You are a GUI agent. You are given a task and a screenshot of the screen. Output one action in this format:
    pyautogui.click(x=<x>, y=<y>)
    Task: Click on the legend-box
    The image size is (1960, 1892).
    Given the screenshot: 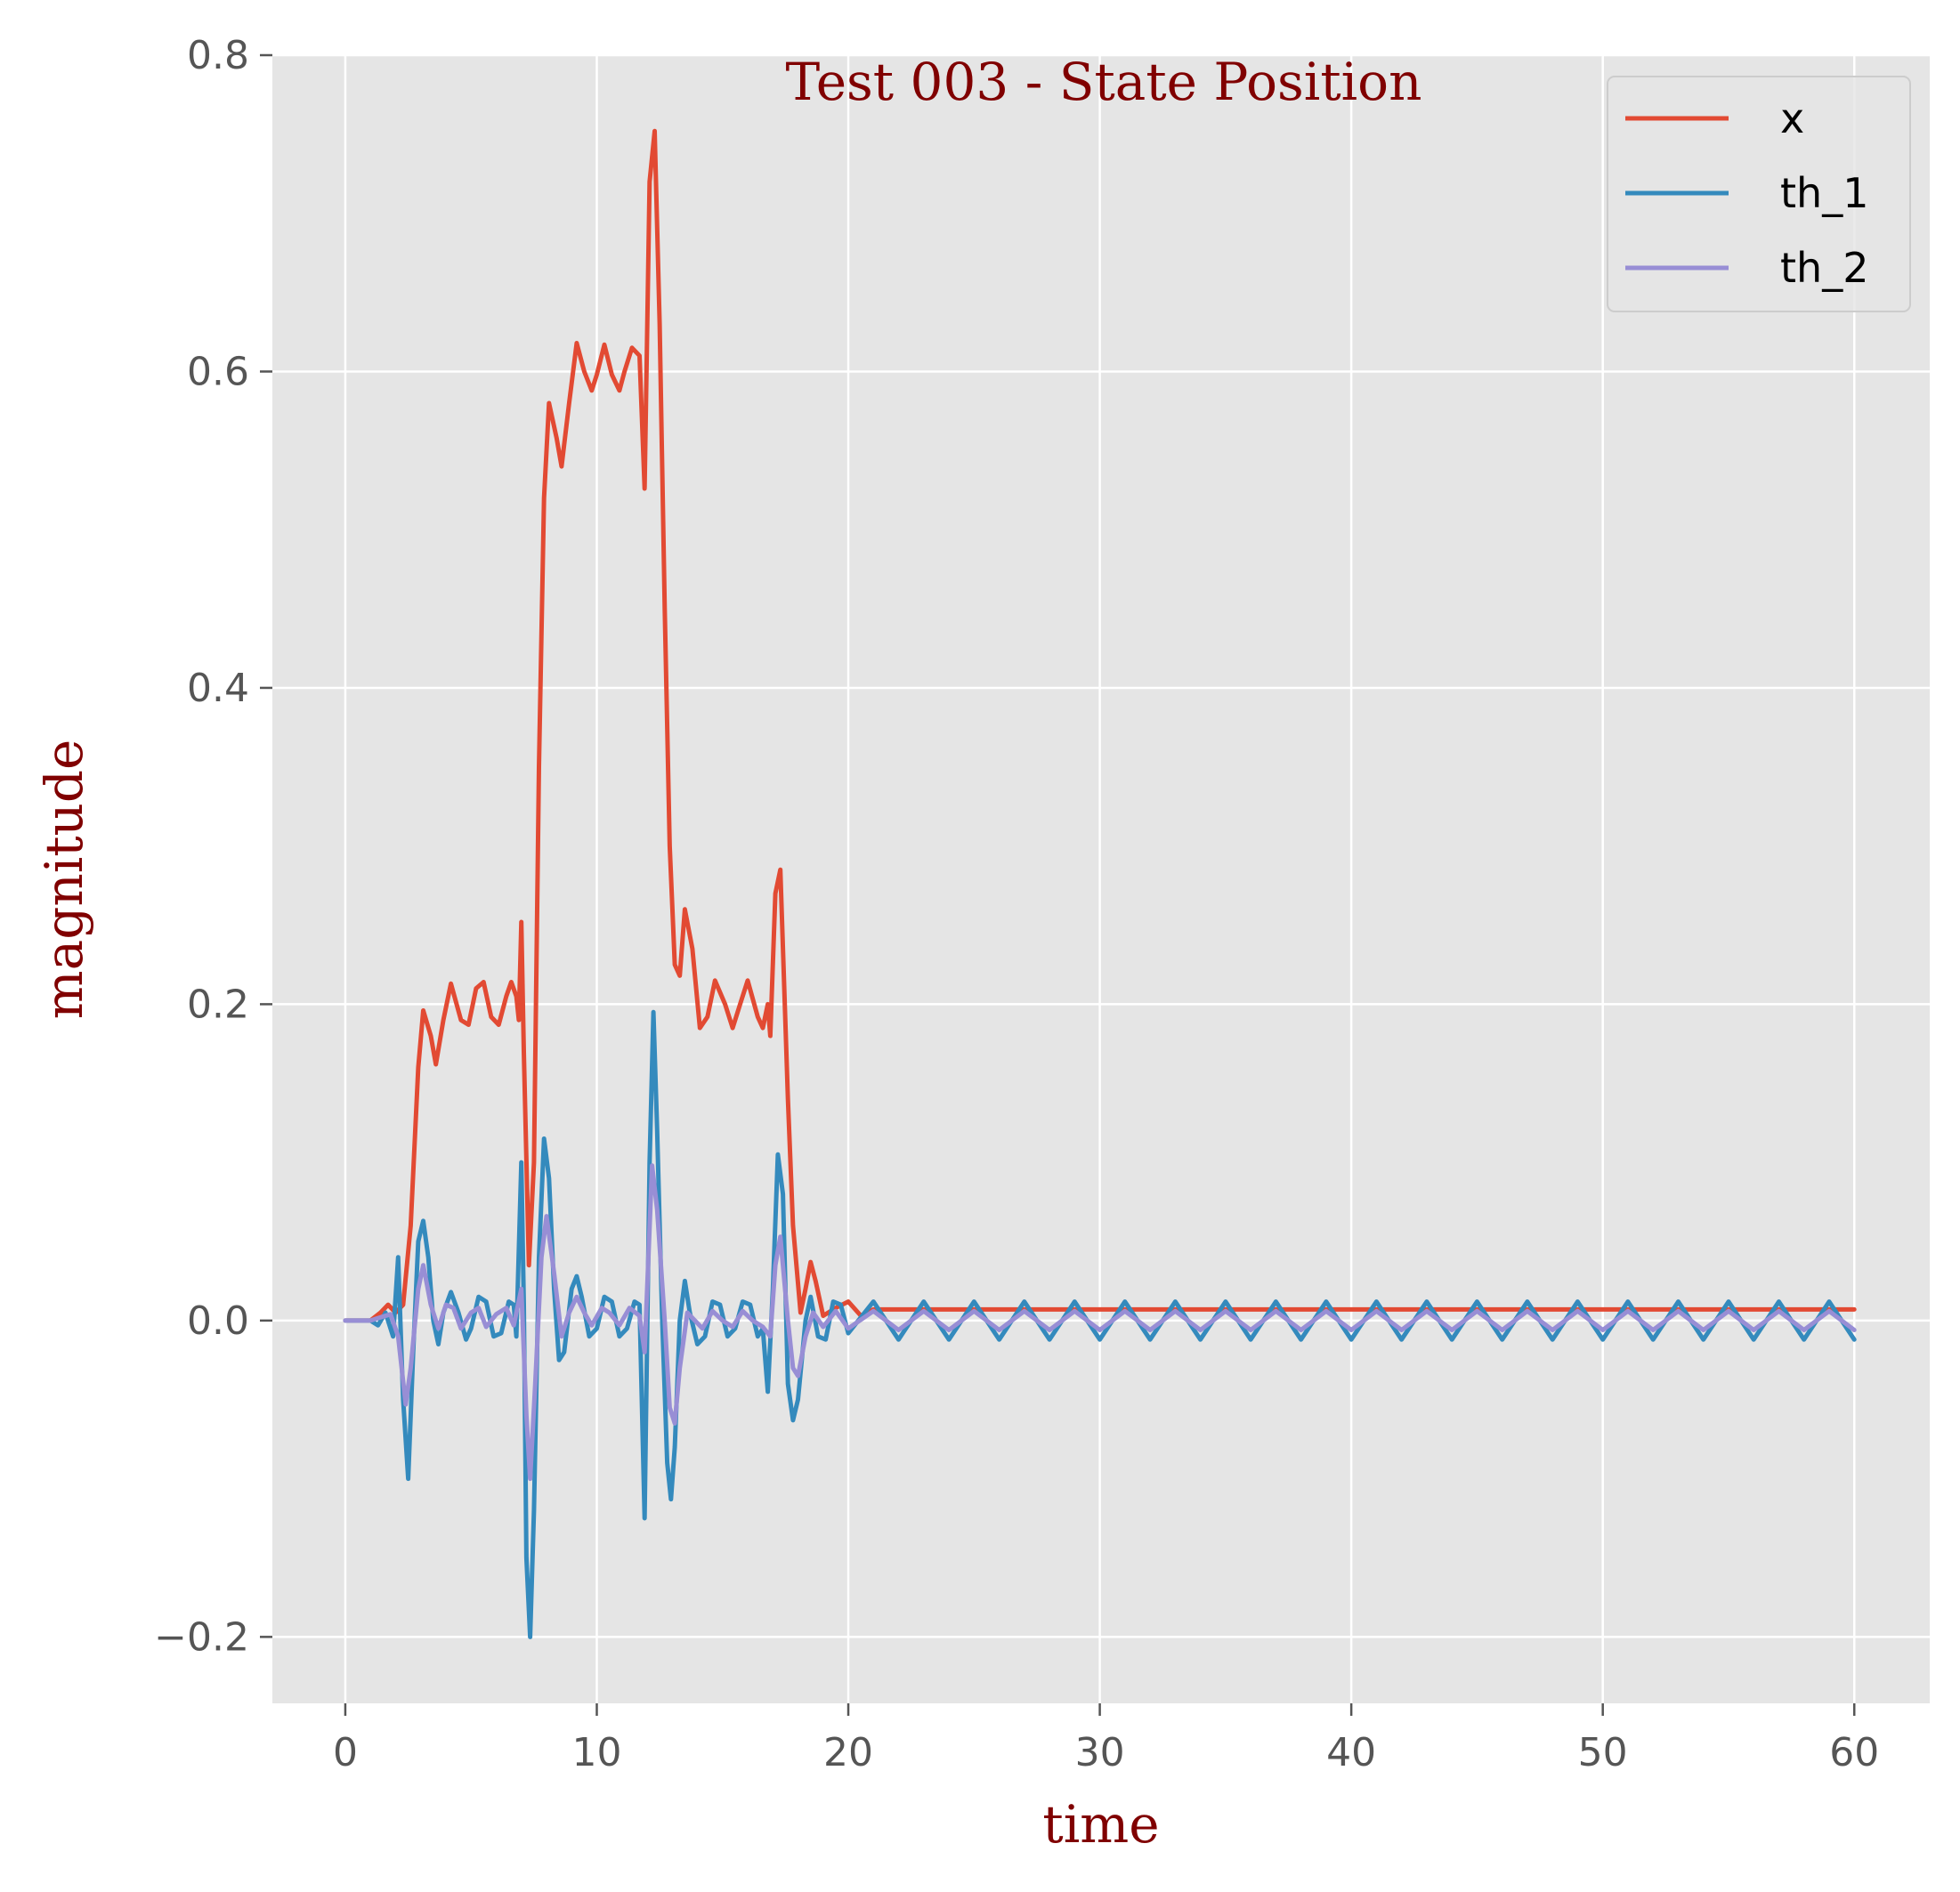 What is the action you would take?
    pyautogui.click(x=1759, y=194)
    